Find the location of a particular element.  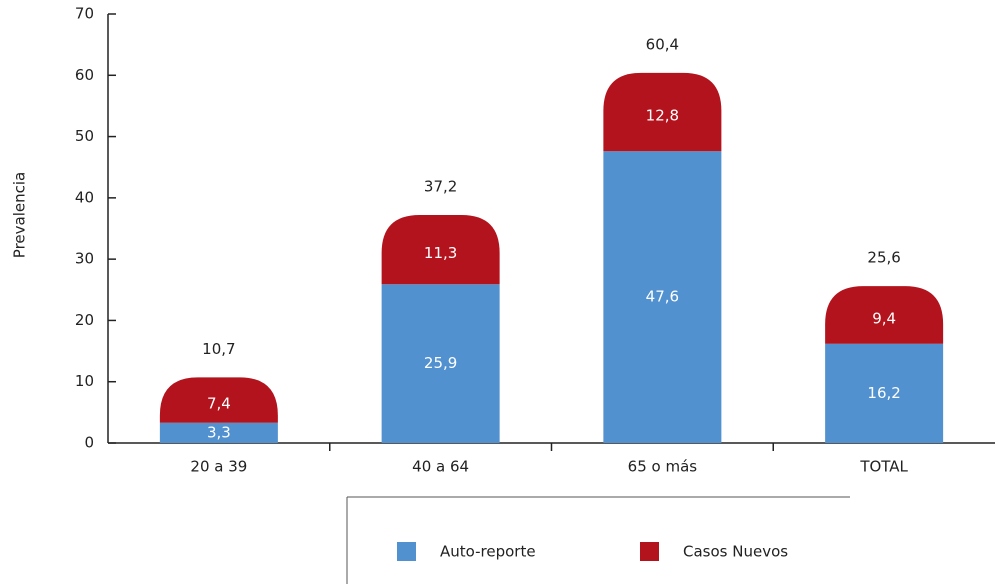

total-label: 10,7 is located at coordinates (218, 349).